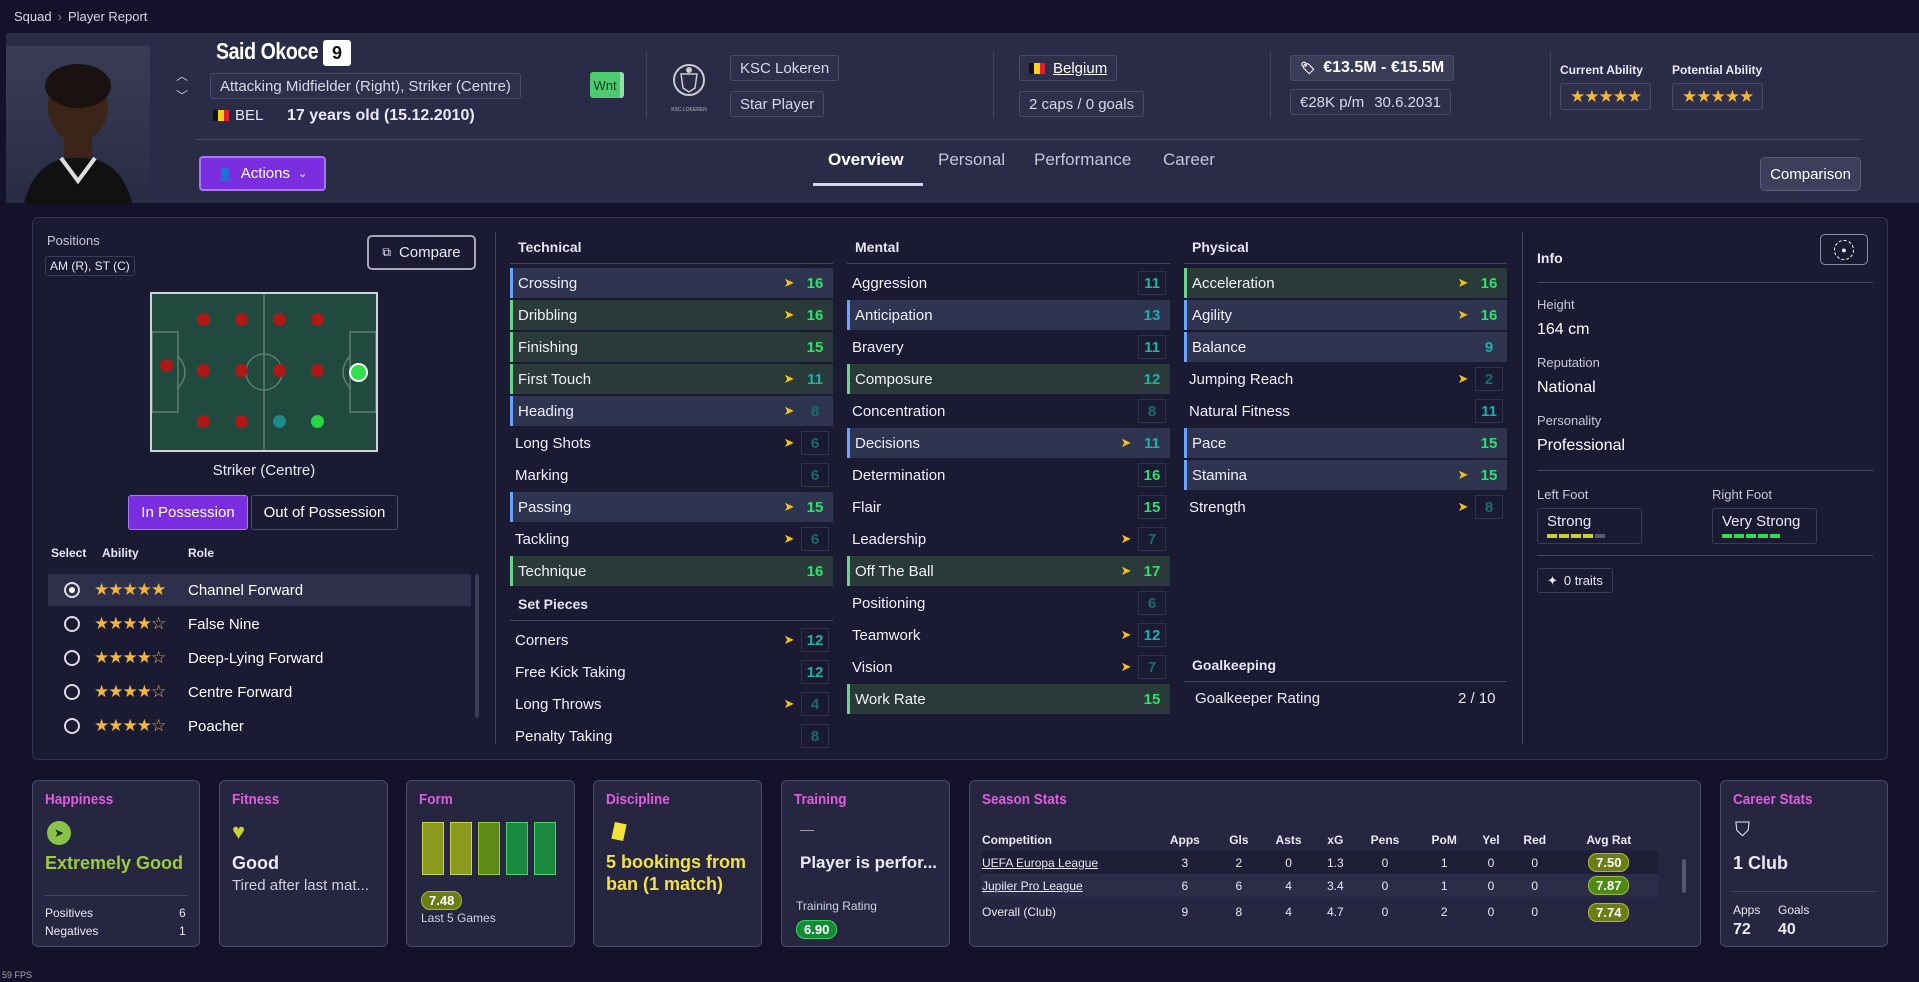  Describe the element at coordinates (262, 173) in the screenshot. I see `actions-button: 👤 Actions ⌄` at that location.